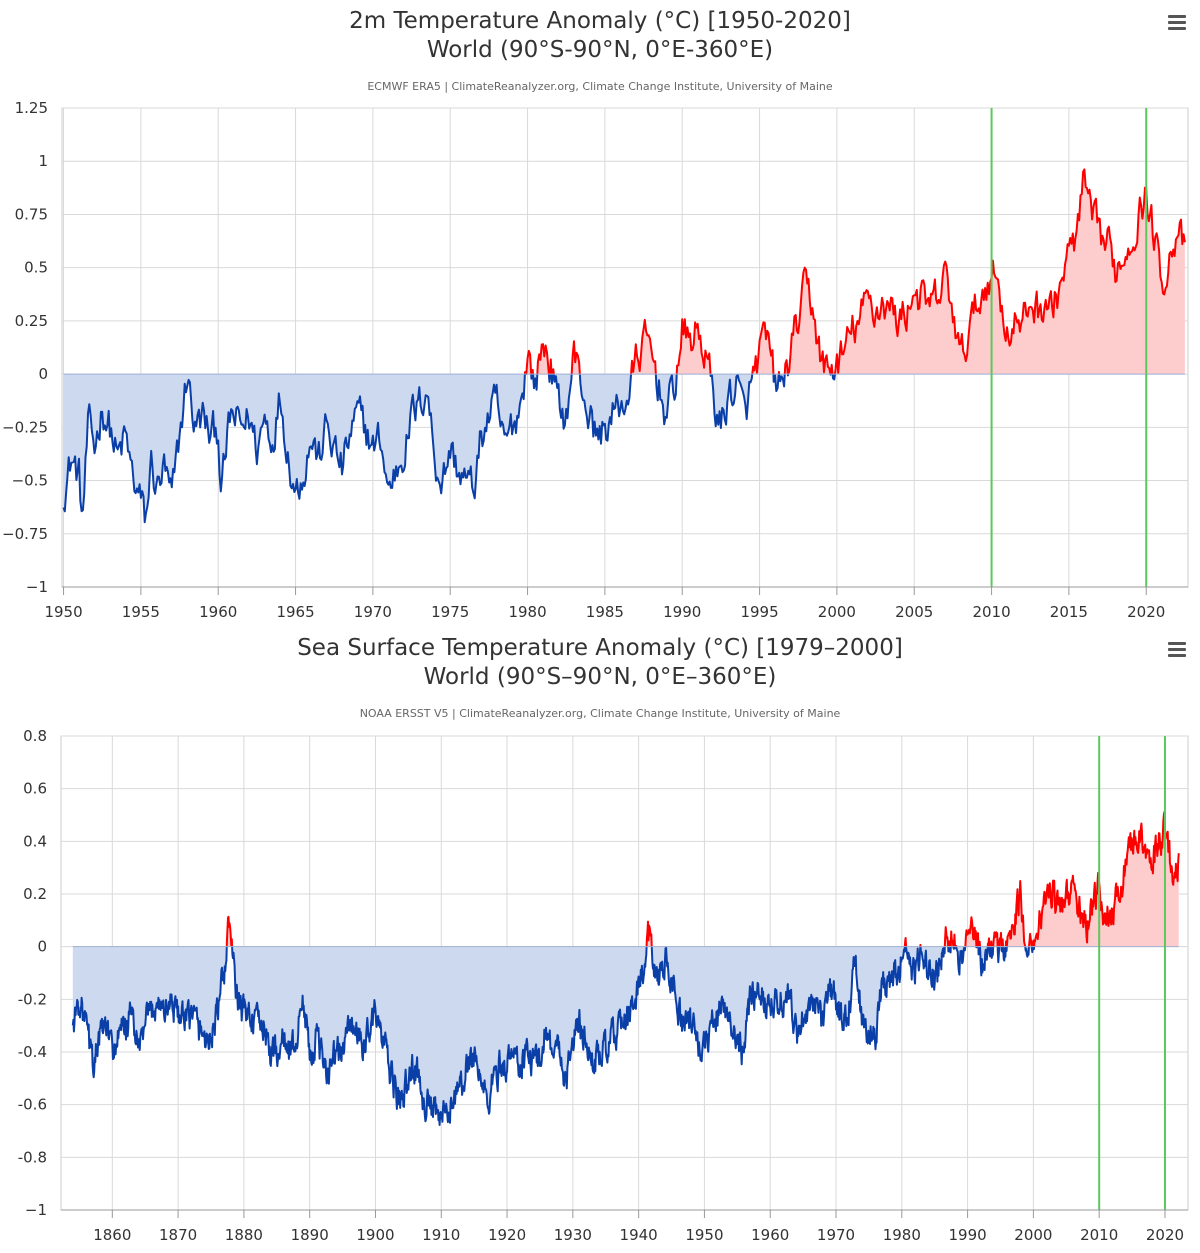  I want to click on y-tick-label: 0.4, so click(35, 841).